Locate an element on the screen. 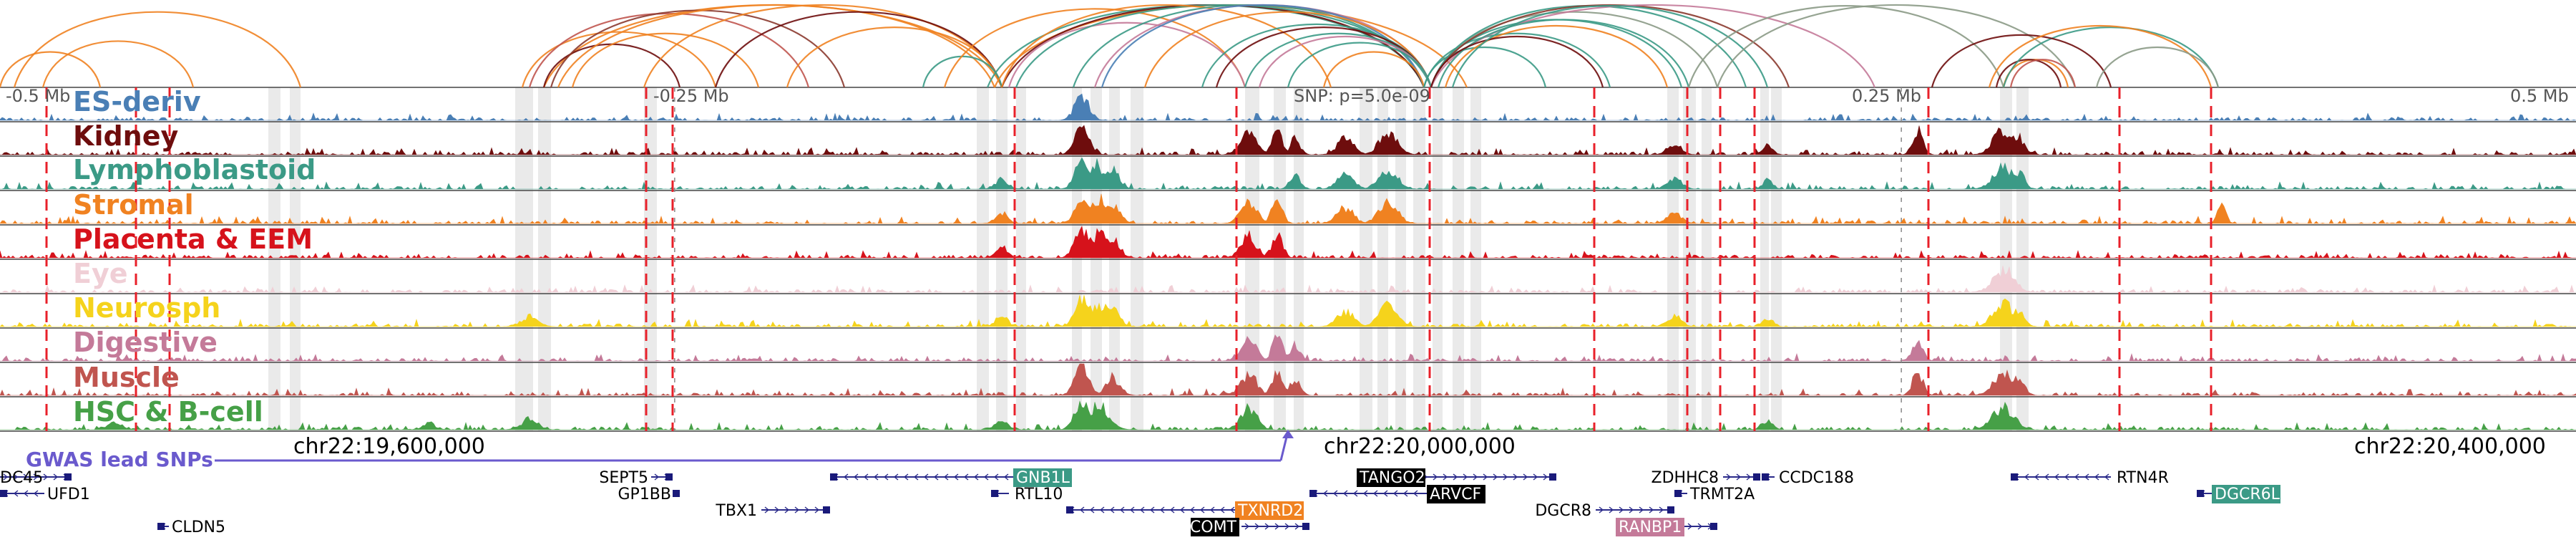  gene-comt: COMT is located at coordinates (1249, 527).